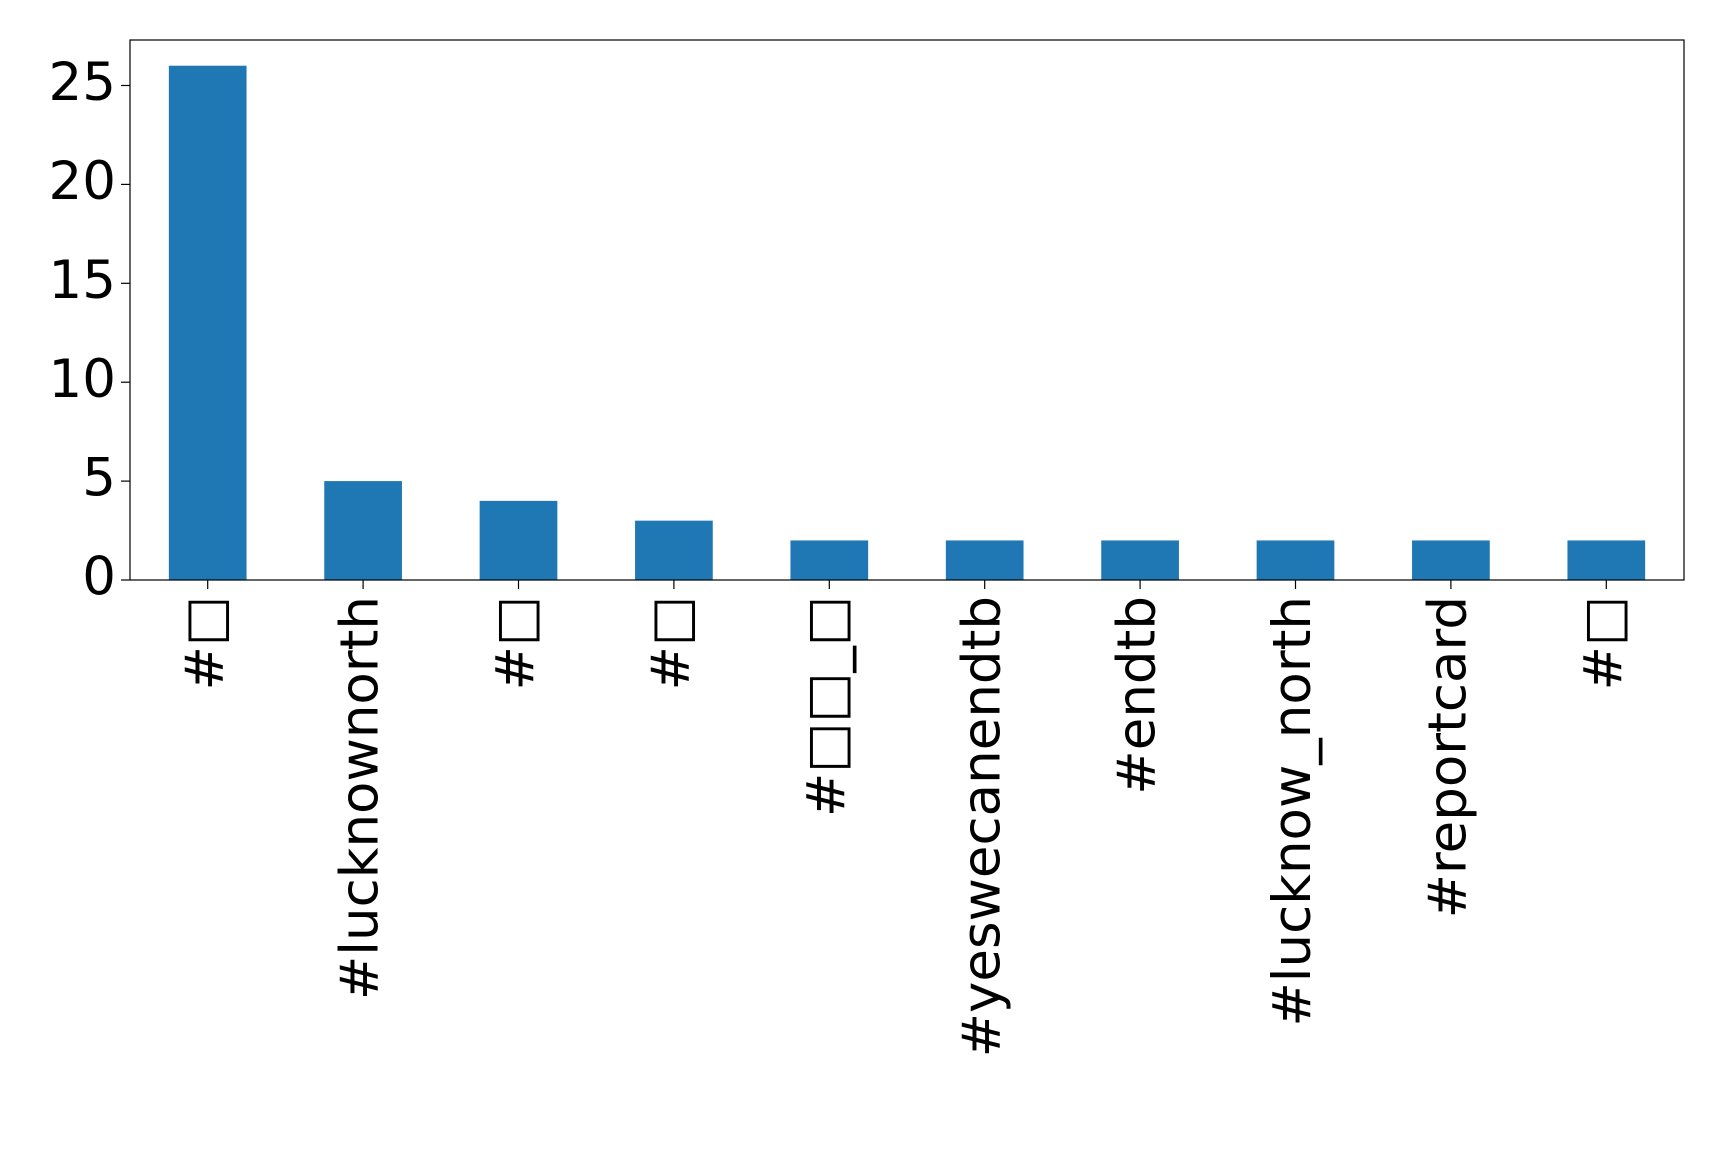  What do you see at coordinates (99, 577) in the screenshot?
I see `y-tick-label: 0` at bounding box center [99, 577].